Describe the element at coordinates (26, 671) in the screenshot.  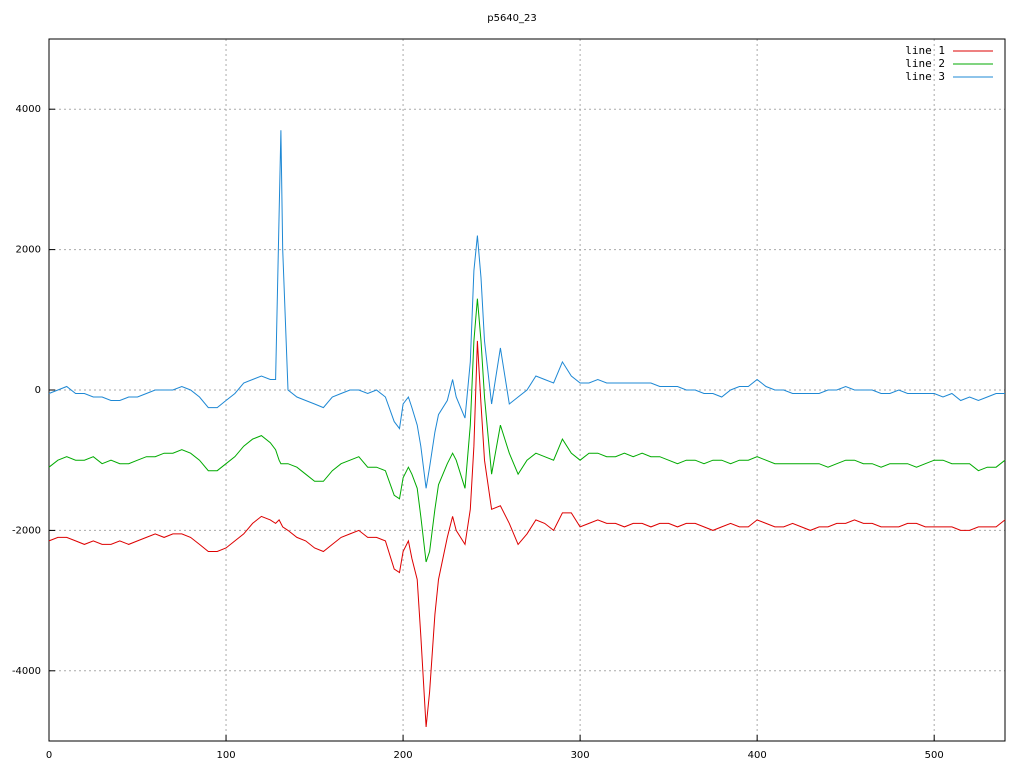
I see `y-tick-label: -4000` at that location.